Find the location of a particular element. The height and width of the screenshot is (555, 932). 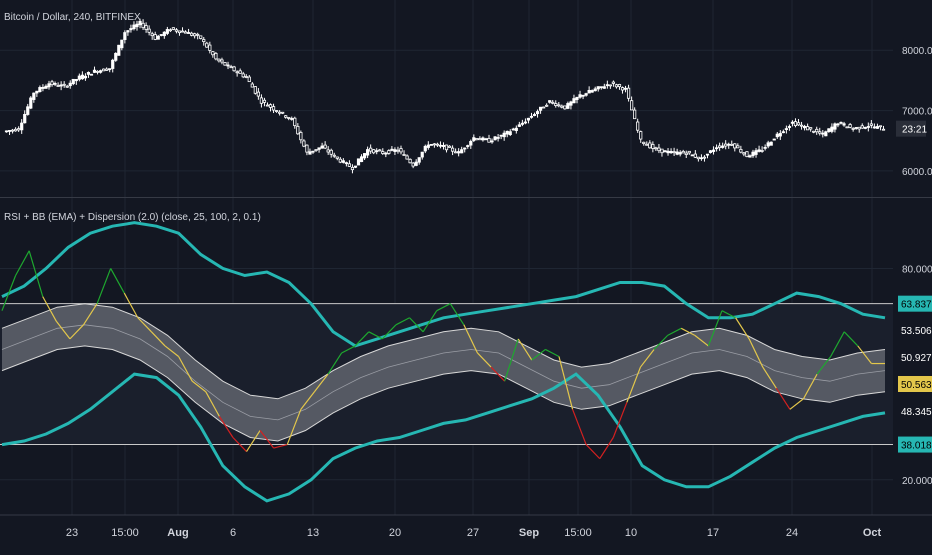

price-time-label-bg is located at coordinates (911, 128).